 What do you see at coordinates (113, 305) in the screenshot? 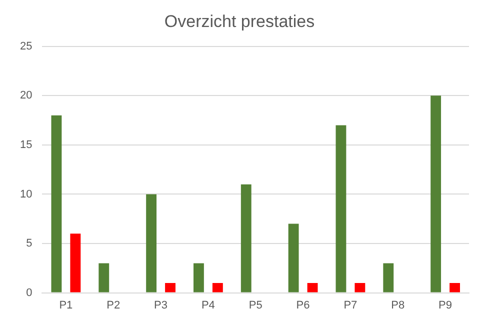
I see `x-tick-label: P2` at bounding box center [113, 305].